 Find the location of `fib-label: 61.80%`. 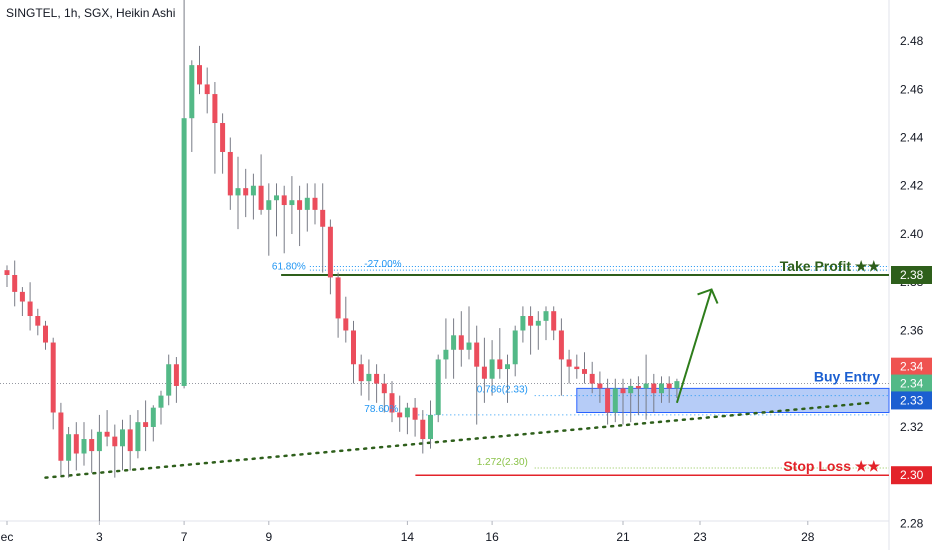

fib-label: 61.80% is located at coordinates (289, 267).